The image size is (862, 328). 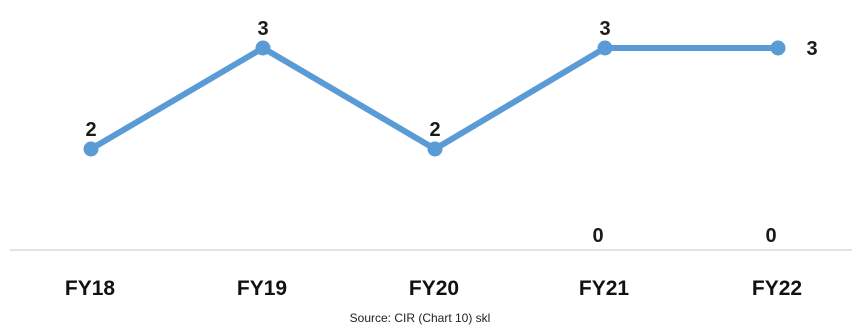 I want to click on x-tick-label-fy22: FY22, so click(x=777, y=288).